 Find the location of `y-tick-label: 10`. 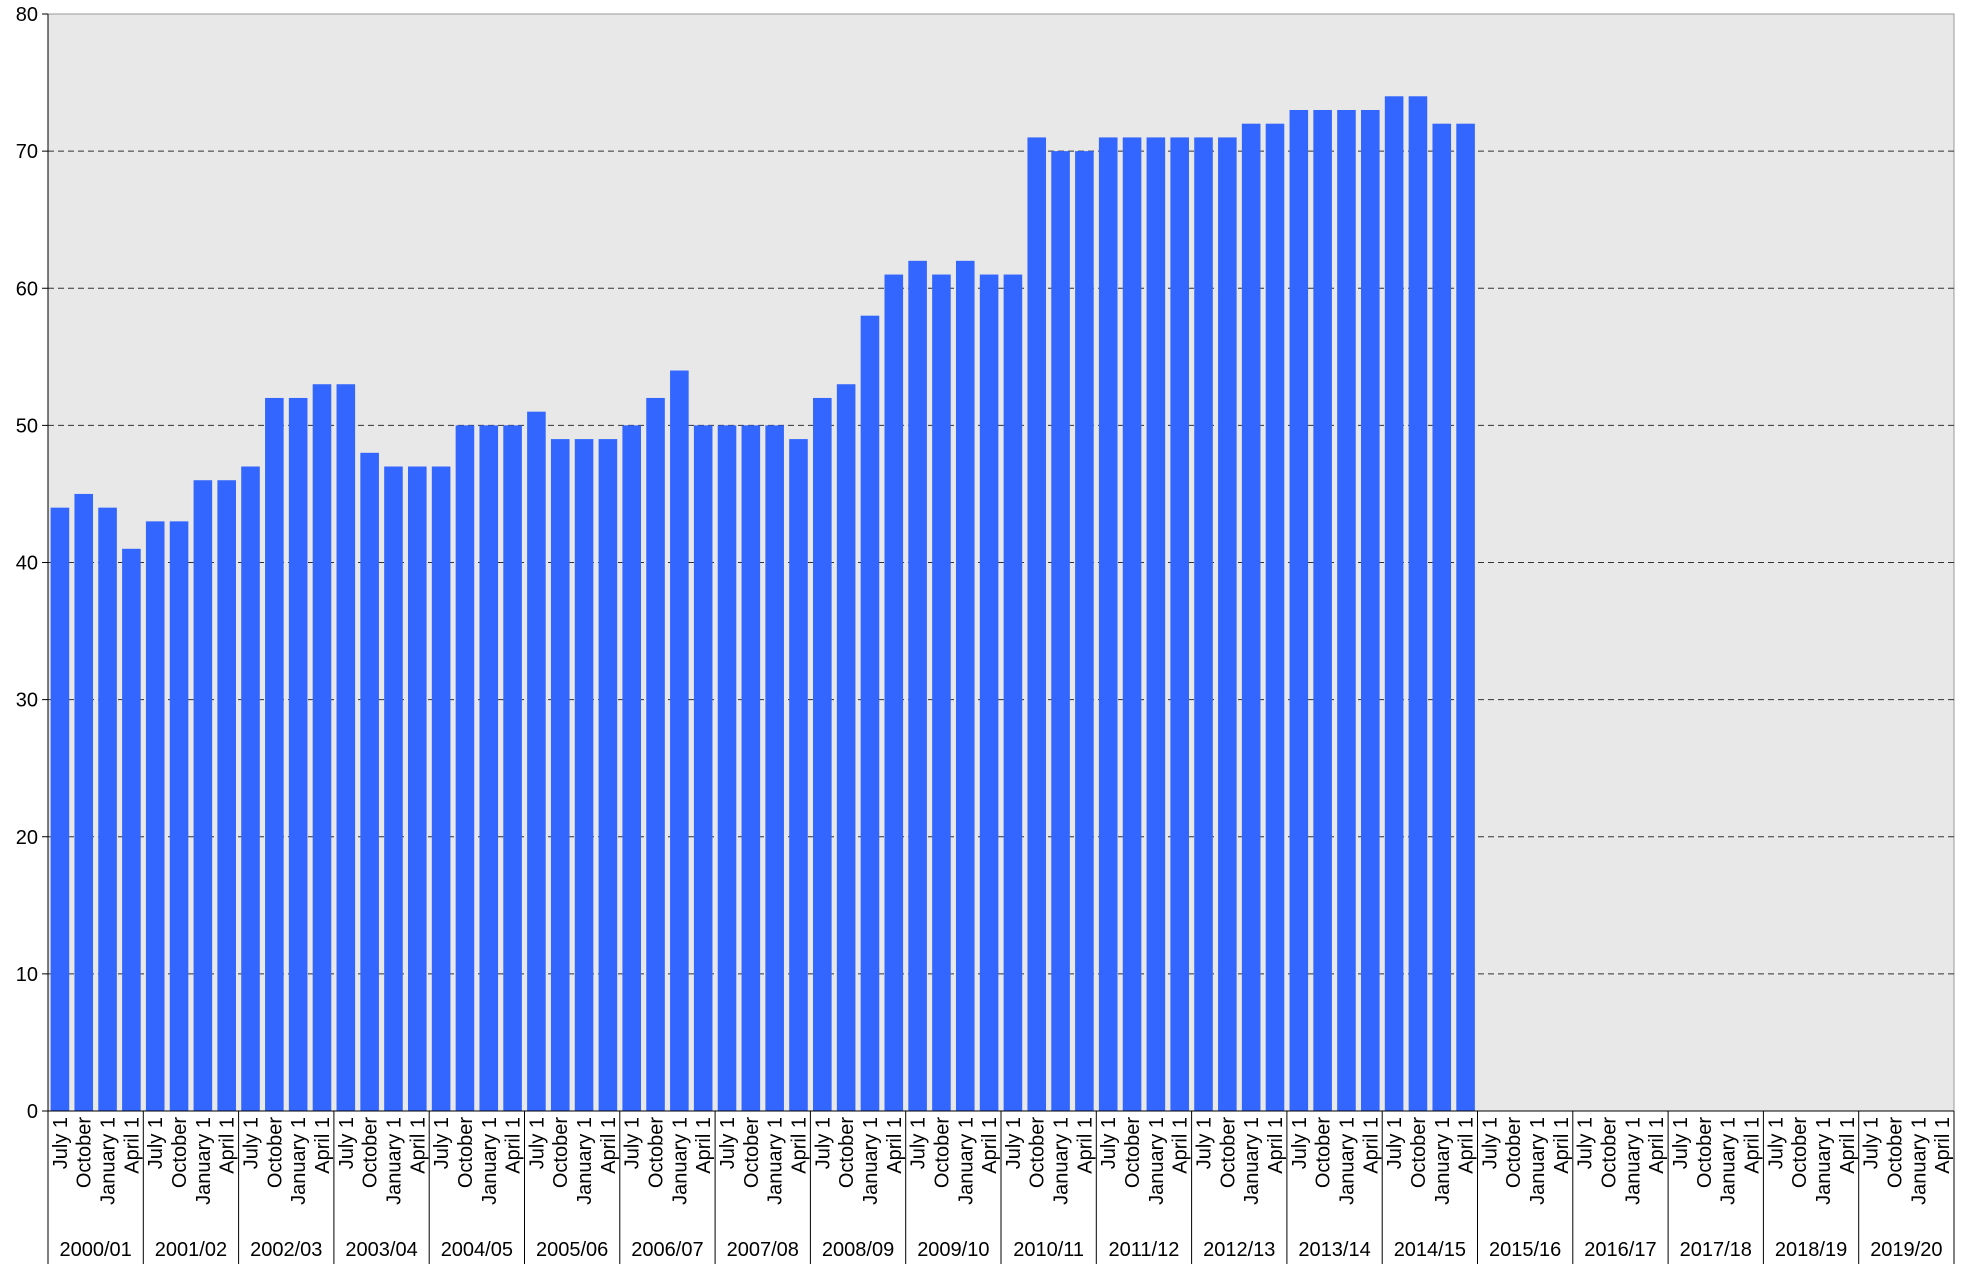

y-tick-label: 10 is located at coordinates (27, 975).